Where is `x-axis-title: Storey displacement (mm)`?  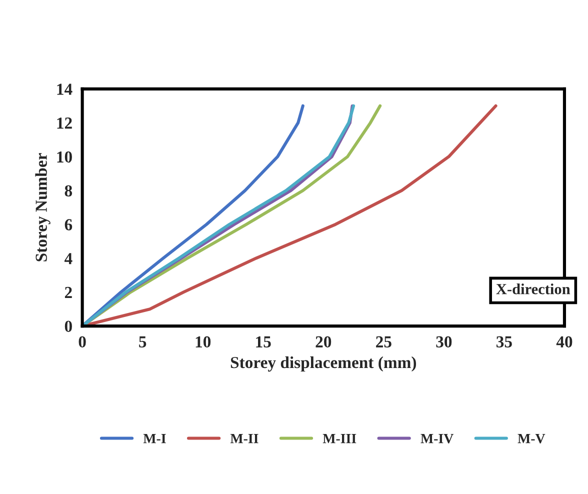 x-axis-title: Storey displacement (mm) is located at coordinates (323, 364).